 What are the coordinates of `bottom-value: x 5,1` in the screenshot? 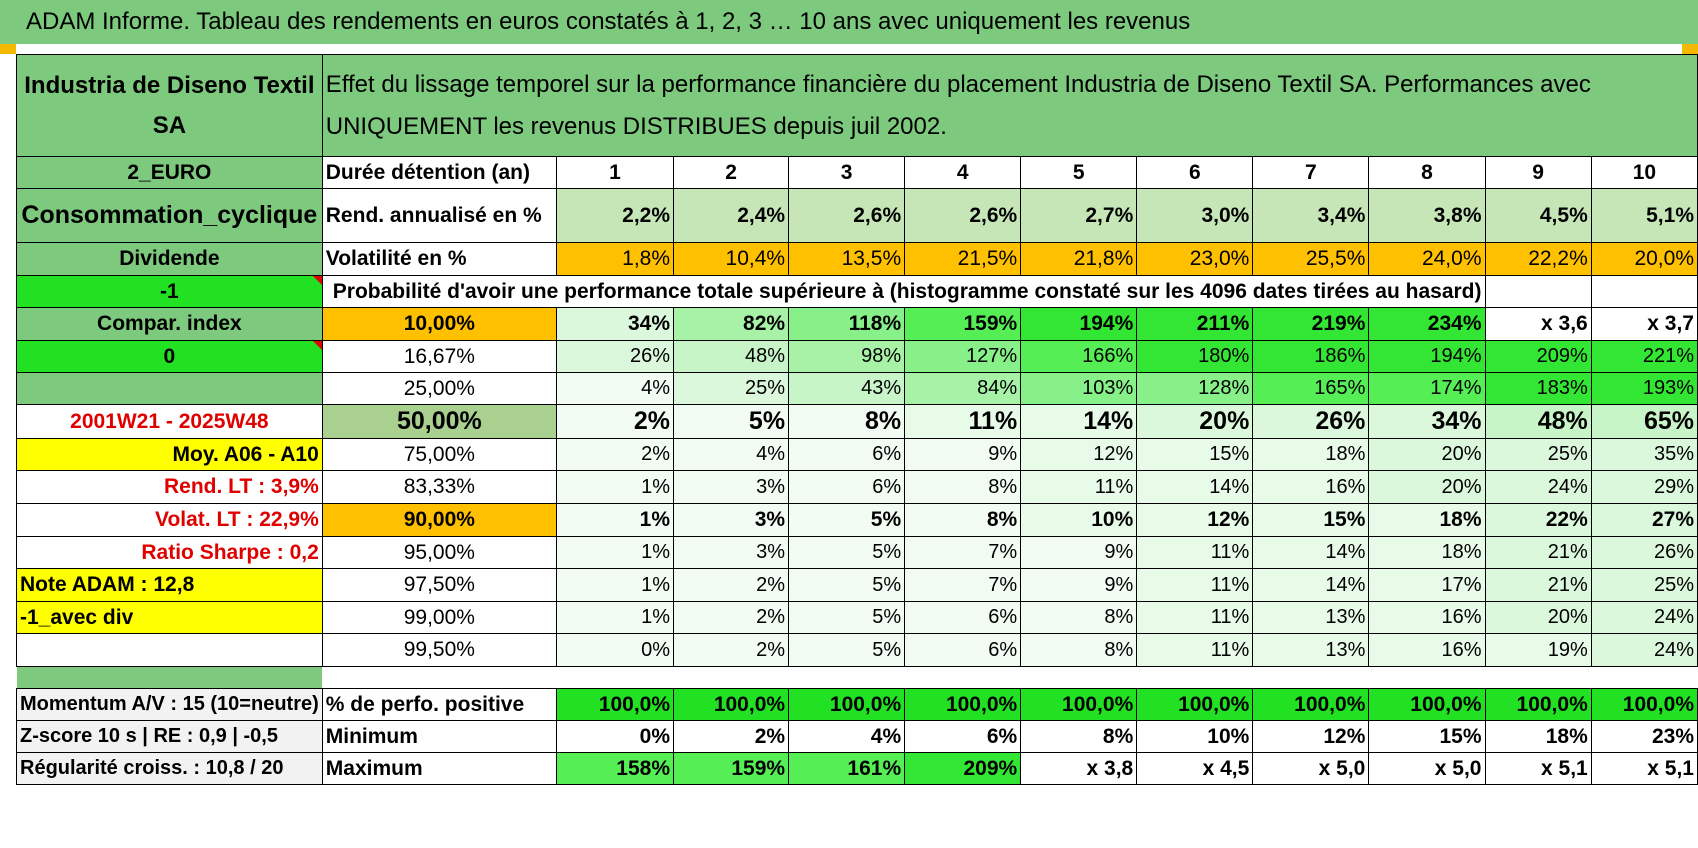 It's located at (1644, 768).